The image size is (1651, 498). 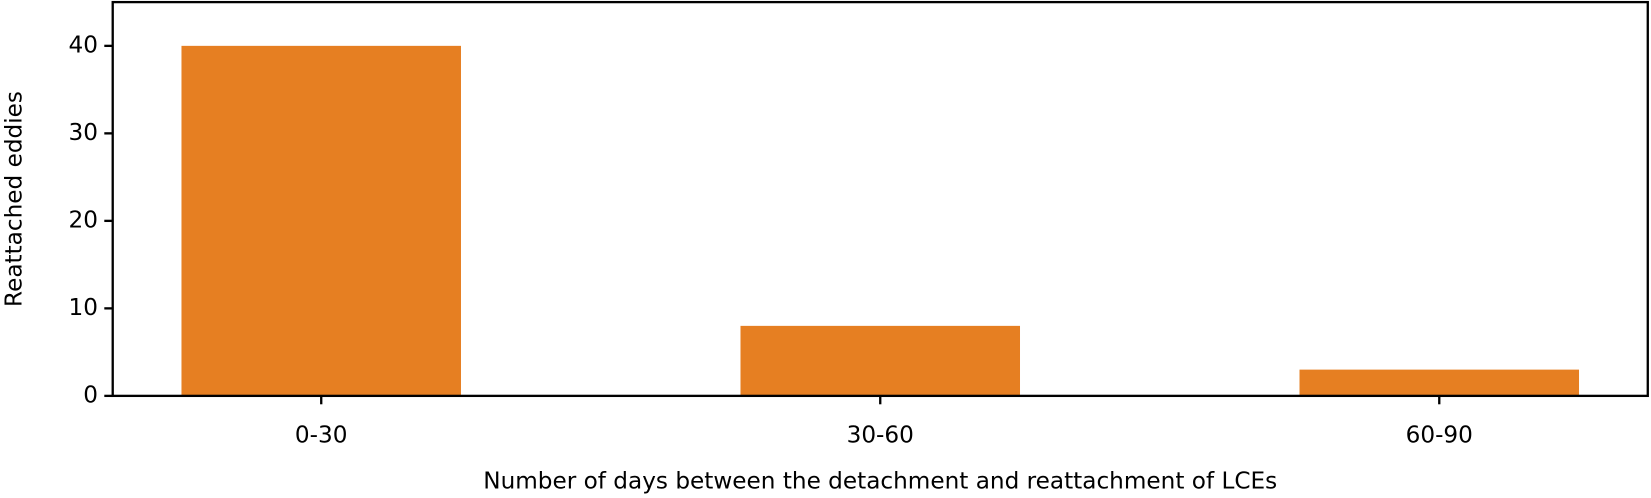 What do you see at coordinates (83, 45) in the screenshot?
I see `y-tick-label: 40` at bounding box center [83, 45].